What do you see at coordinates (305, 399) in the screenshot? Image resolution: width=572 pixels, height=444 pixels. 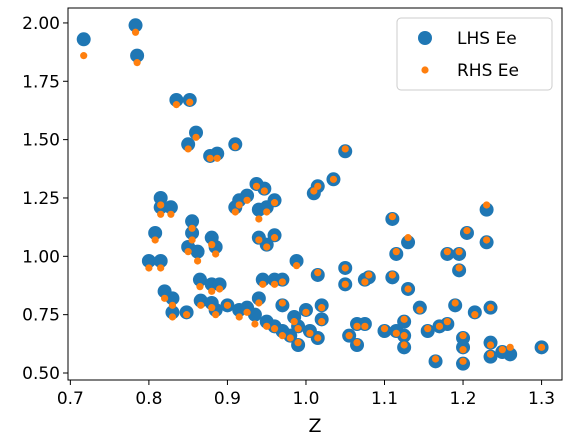 I see `x-tick-label: 1.0` at bounding box center [305, 399].